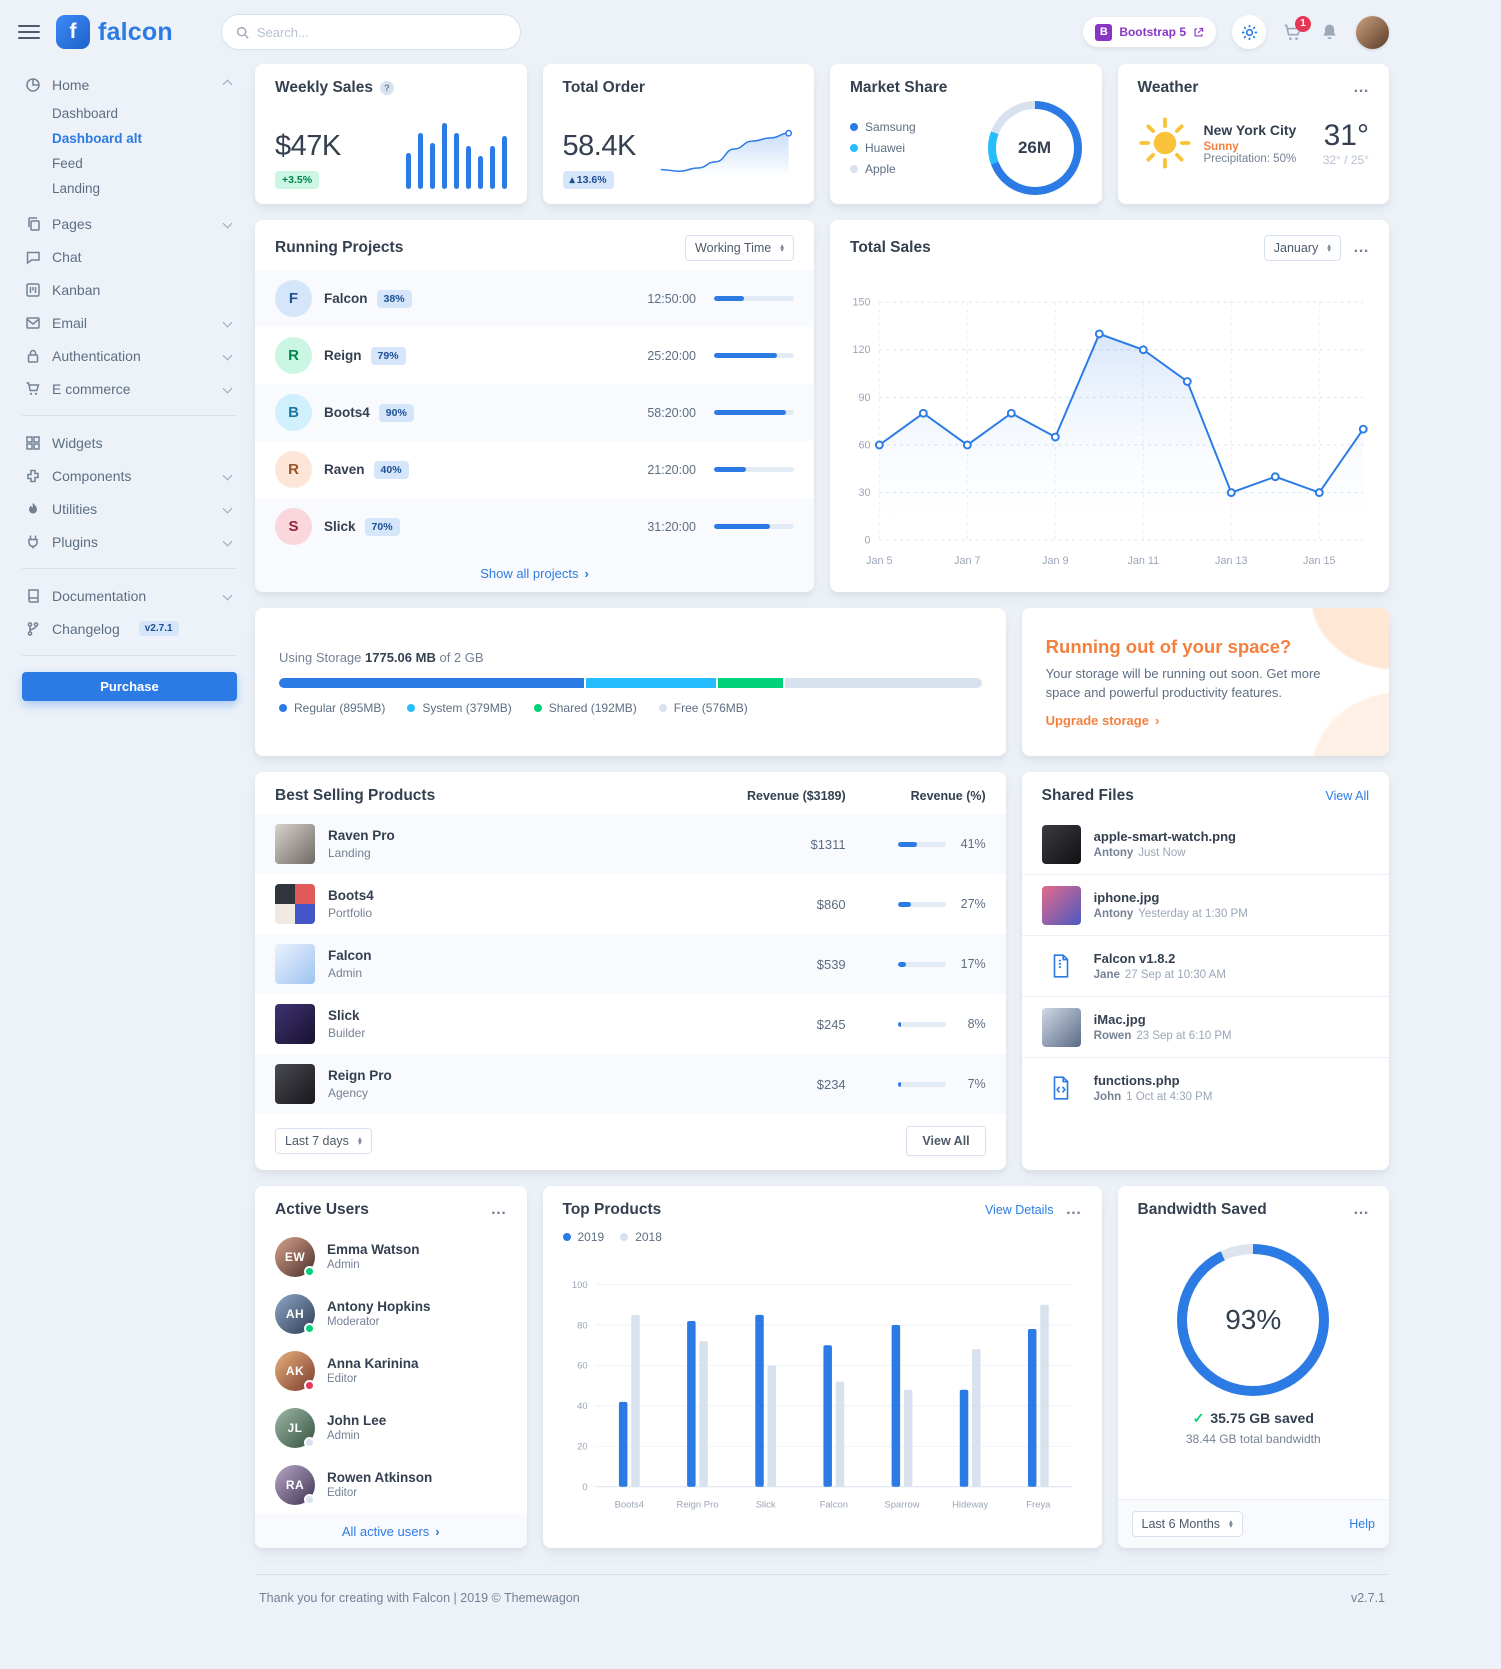 The image size is (1501, 1669). Describe the element at coordinates (346, 298) in the screenshot. I see `project-name: Falcon` at that location.